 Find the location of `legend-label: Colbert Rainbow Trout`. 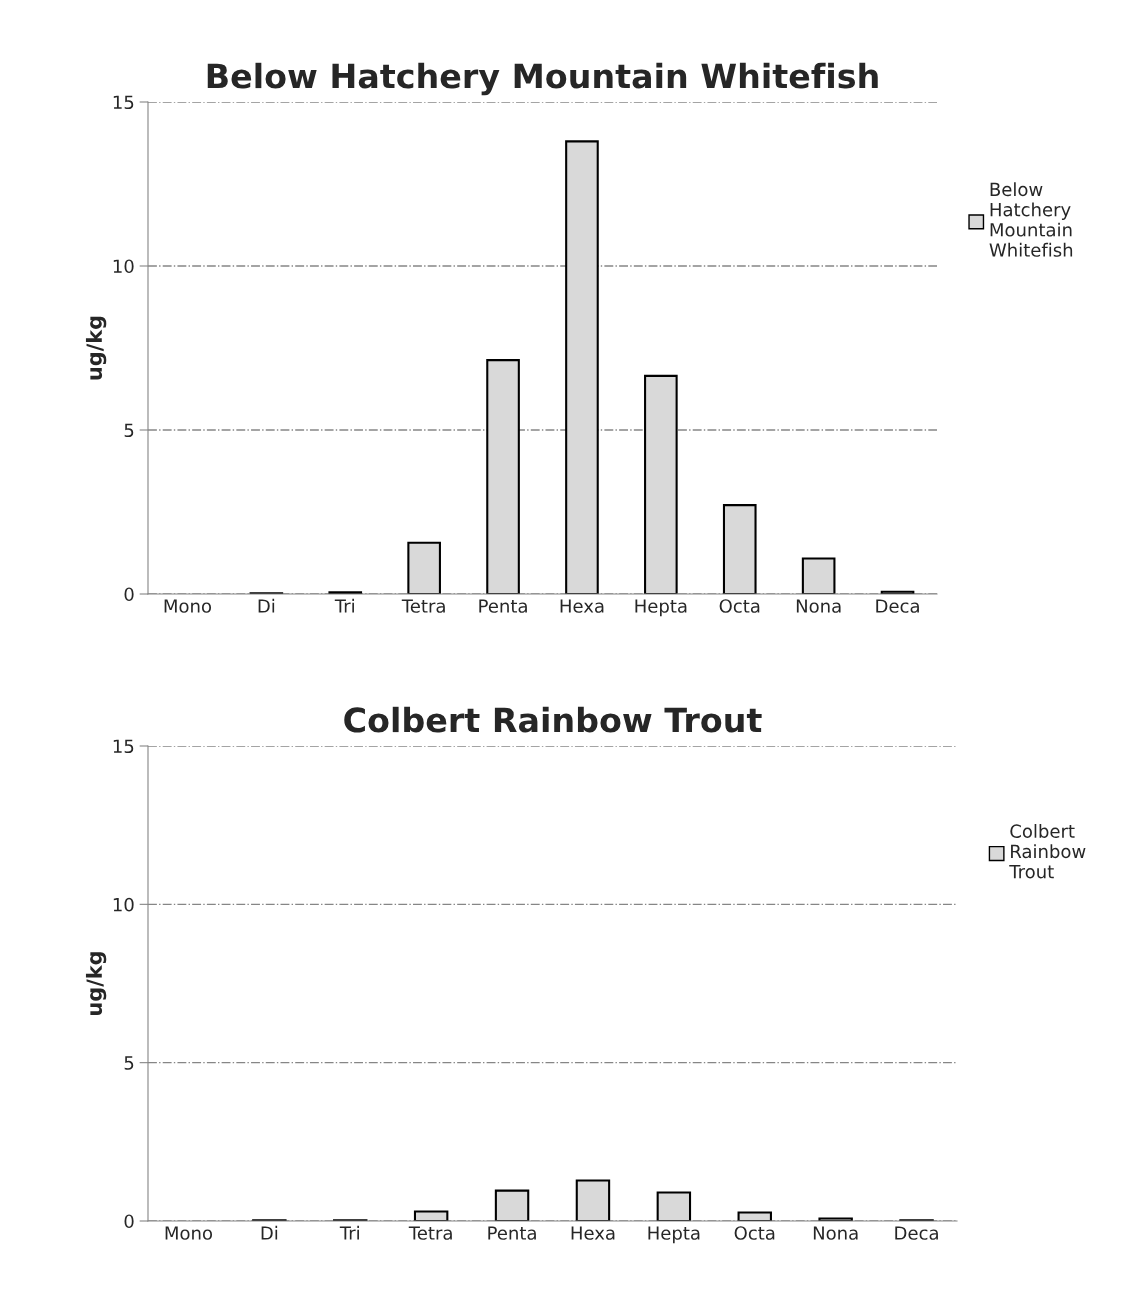

legend-label: Colbert Rainbow Trout is located at coordinates (1047, 851).